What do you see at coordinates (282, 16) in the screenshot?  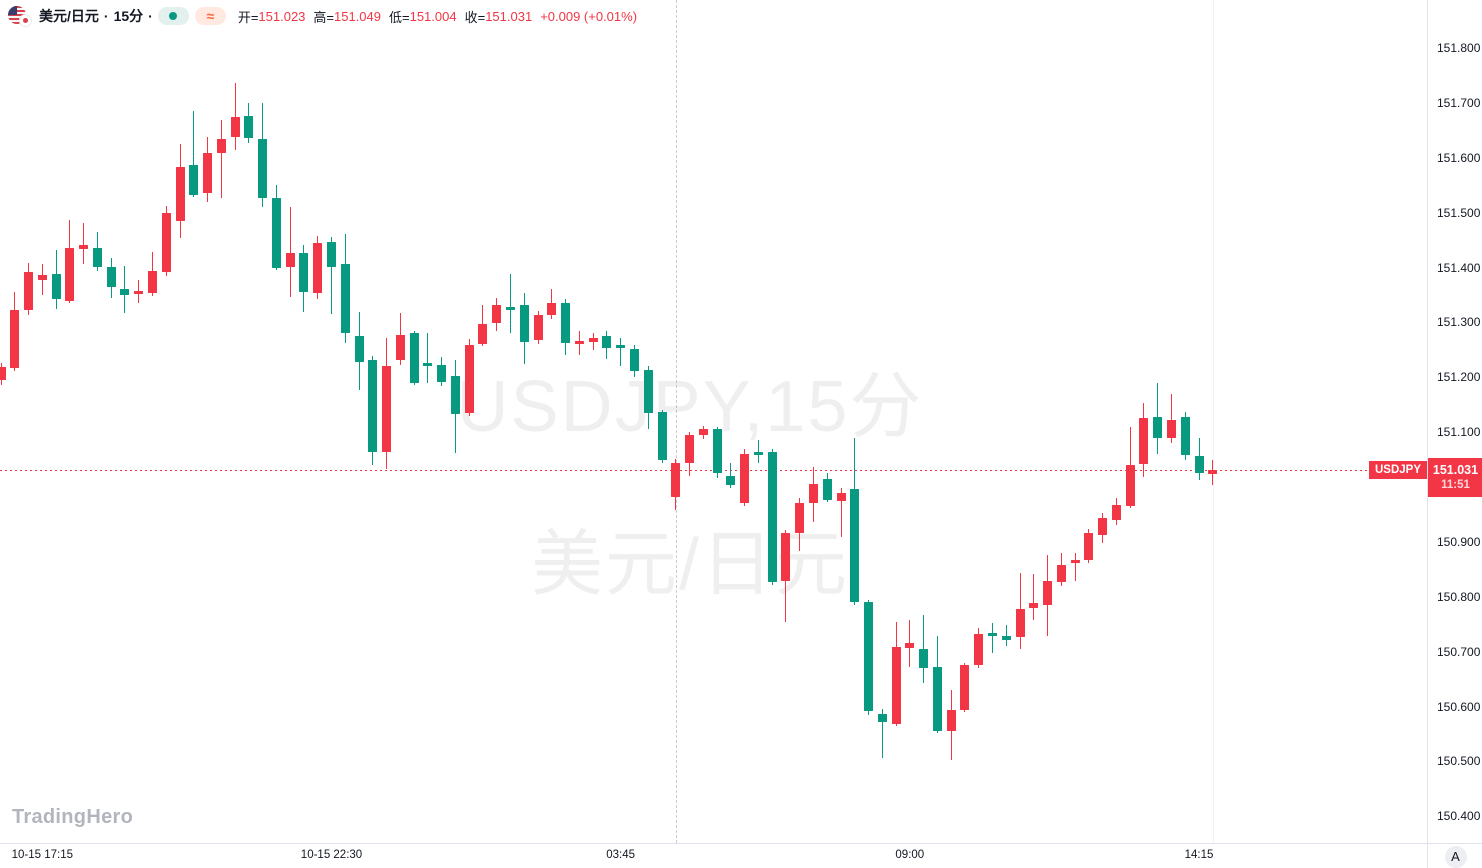 I see `open-value: 151.023` at bounding box center [282, 16].